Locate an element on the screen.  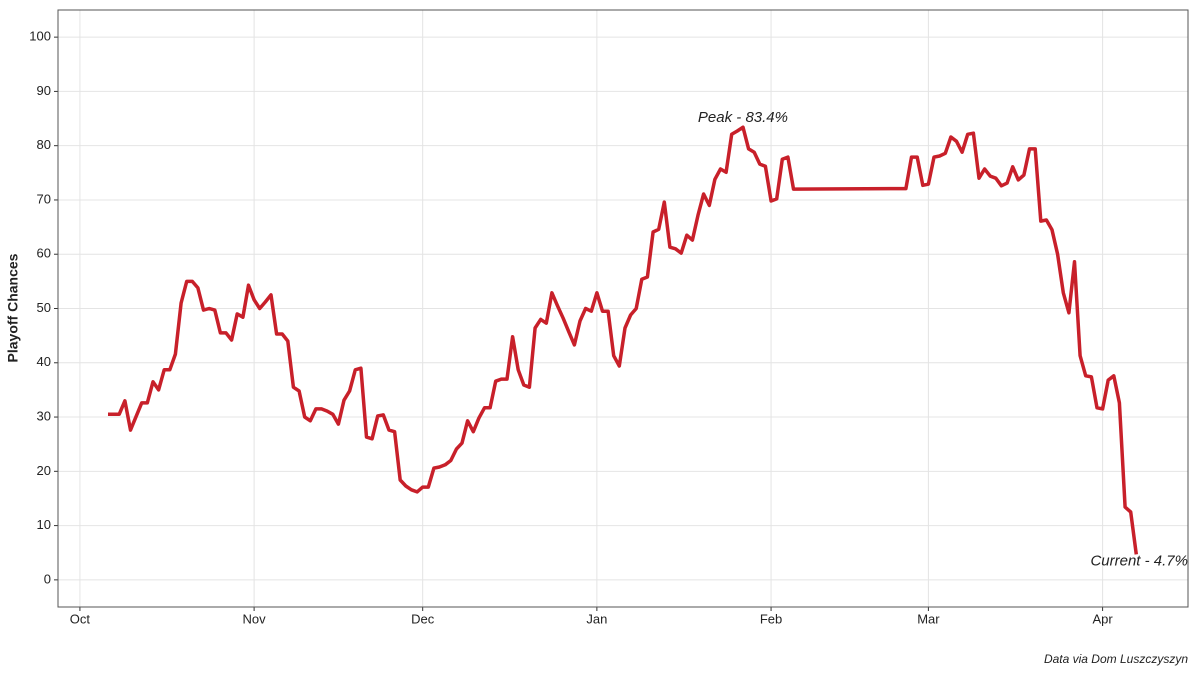
y-tick-label: 10 is located at coordinates (44, 524).